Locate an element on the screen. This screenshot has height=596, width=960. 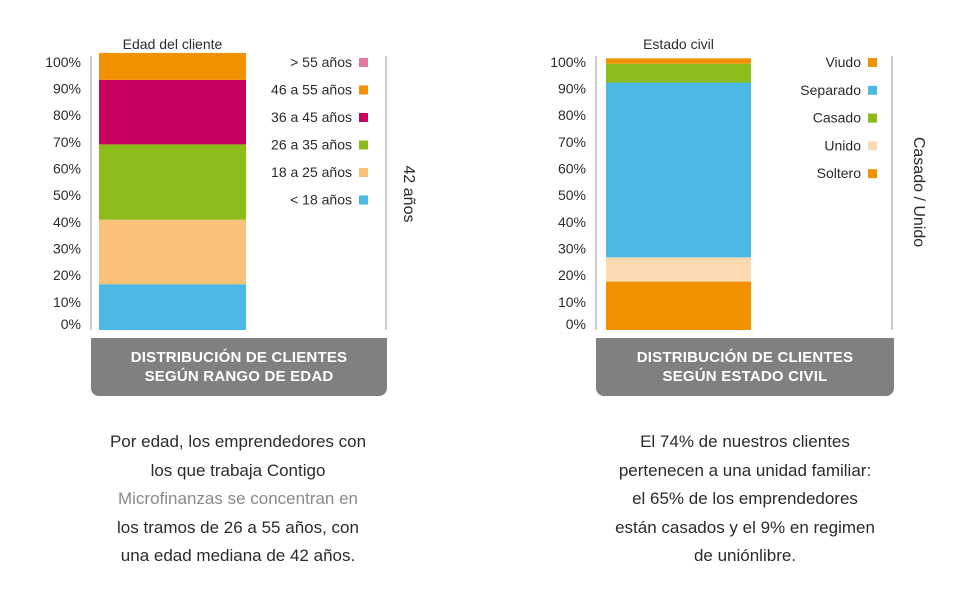
civil-caption-line: pertenecen a una unidad familiar: is located at coordinates (745, 470).